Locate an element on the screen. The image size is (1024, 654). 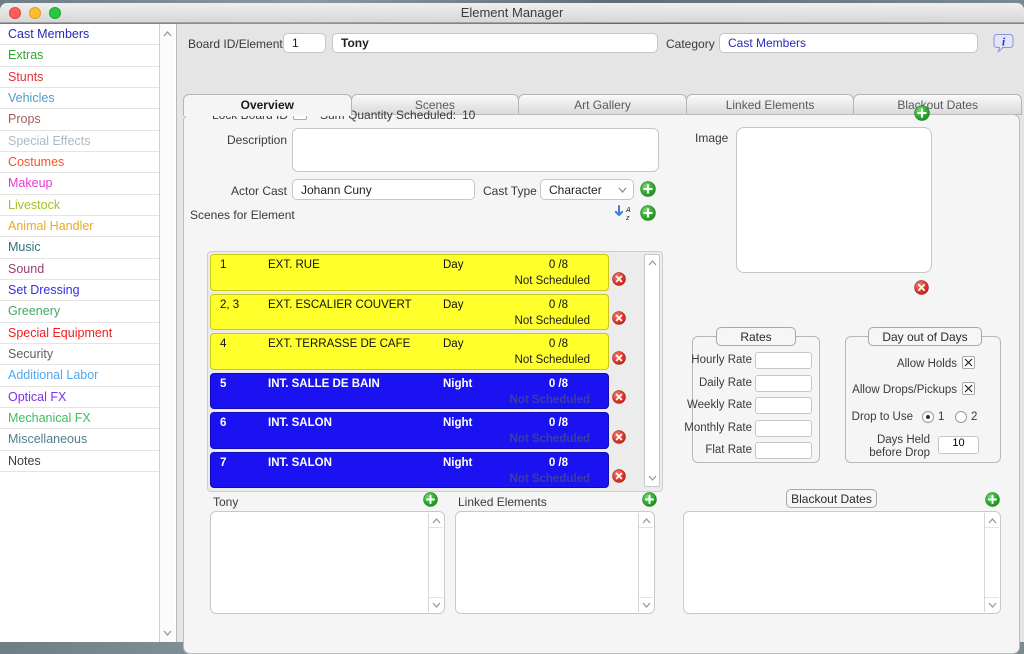
add-linked-element-button is located at coordinates (649, 499).